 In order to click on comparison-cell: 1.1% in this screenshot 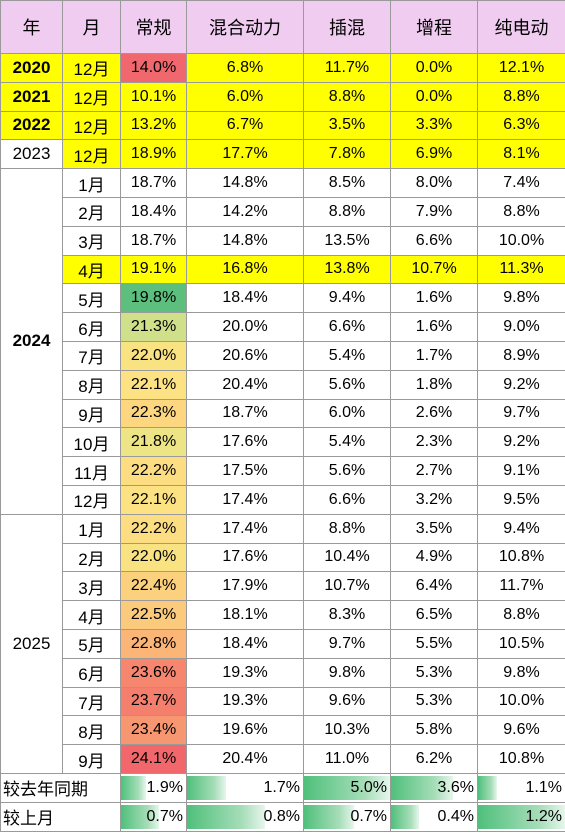, I will do `click(521, 787)`.